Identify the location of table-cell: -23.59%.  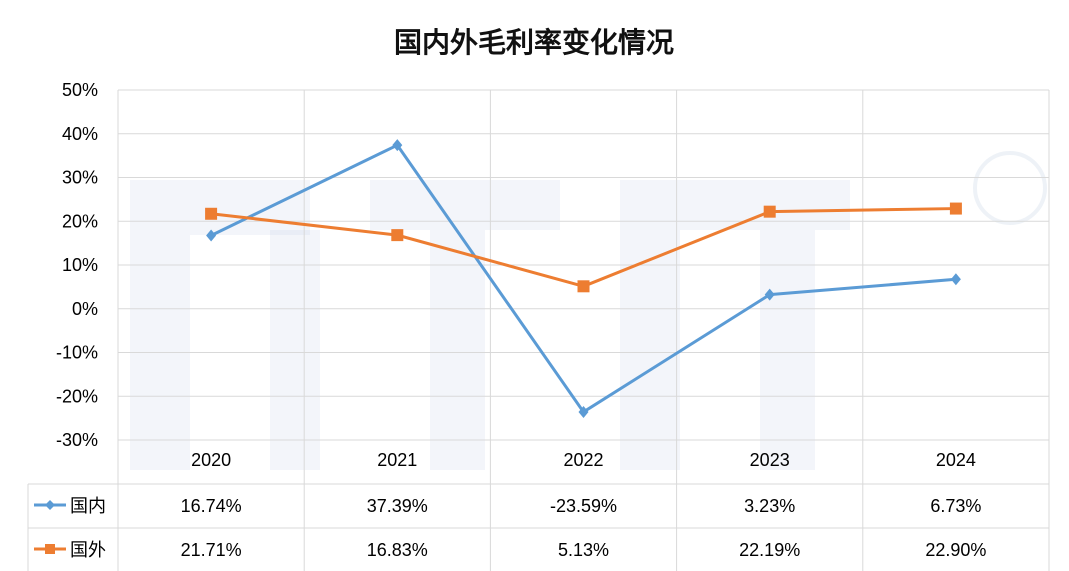
(583, 506).